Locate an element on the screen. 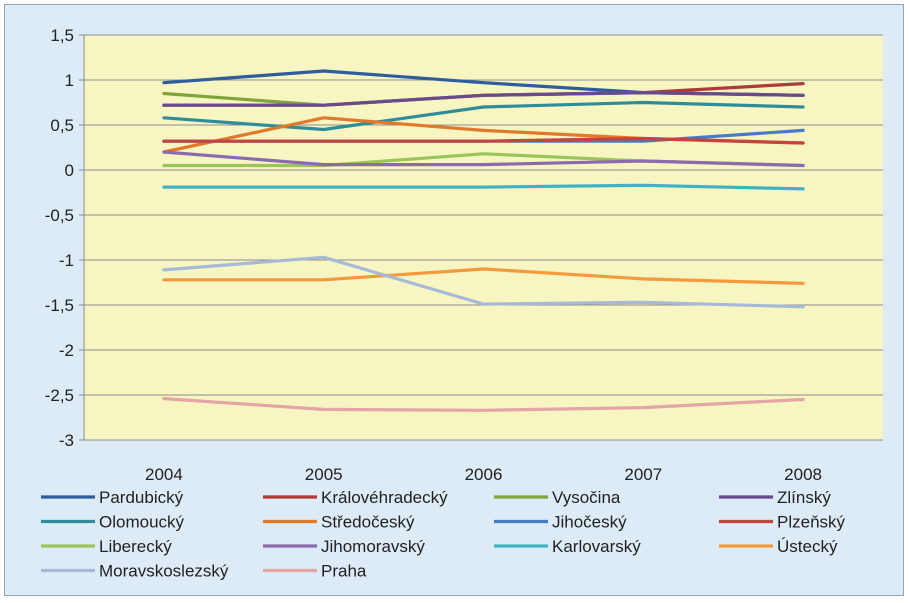 This screenshot has width=910, height=603. y-tick-label: -1 is located at coordinates (66, 260).